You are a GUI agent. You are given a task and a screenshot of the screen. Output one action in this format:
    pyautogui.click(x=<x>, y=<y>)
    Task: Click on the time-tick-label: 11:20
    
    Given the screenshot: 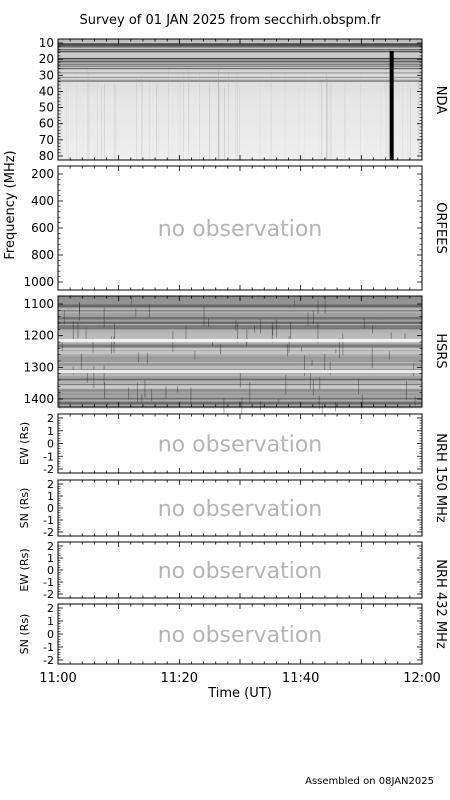 What is the action you would take?
    pyautogui.click(x=179, y=678)
    